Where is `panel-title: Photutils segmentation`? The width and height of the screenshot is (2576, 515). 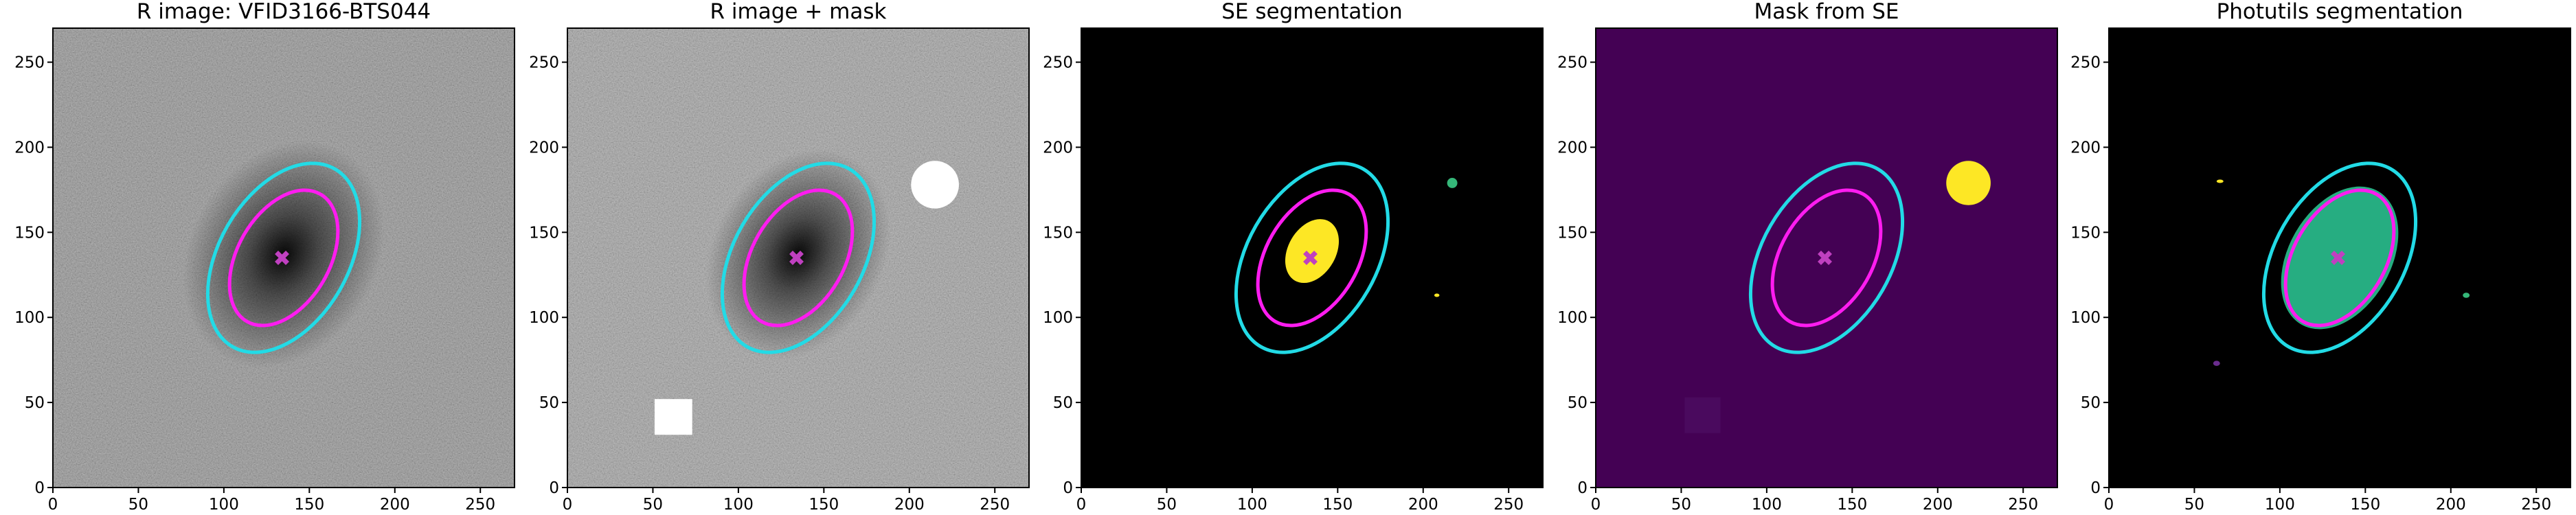 panel-title: Photutils segmentation is located at coordinates (2340, 12).